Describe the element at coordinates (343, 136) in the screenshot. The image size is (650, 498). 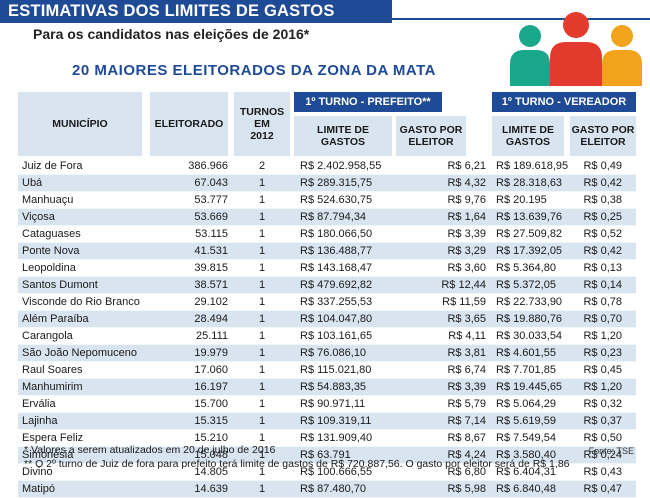
I see `header-limite-prefeito: LIMITE DE GASTOS` at that location.